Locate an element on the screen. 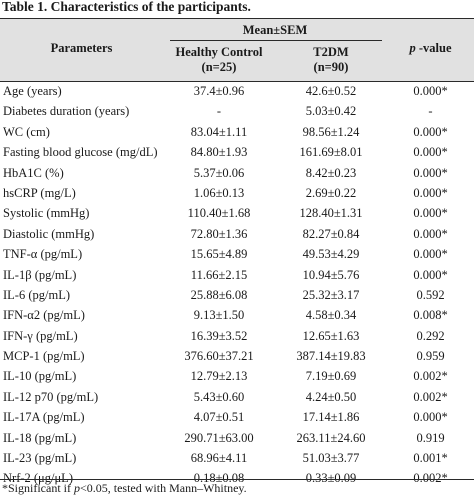  table-row: Age (years) 37.4±0.96 42.6±0.52 0.000* is located at coordinates (237, 91).